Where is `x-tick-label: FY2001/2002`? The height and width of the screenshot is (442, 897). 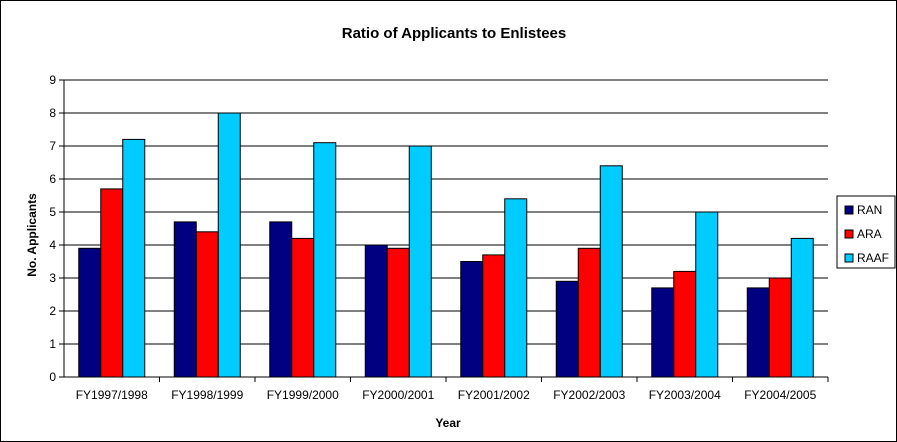 x-tick-label: FY2001/2002 is located at coordinates (494, 395).